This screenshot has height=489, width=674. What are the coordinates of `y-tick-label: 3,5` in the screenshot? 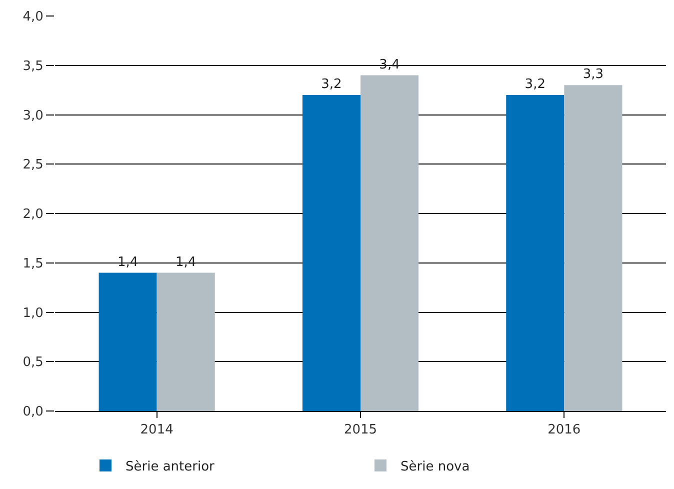 It's located at (33, 66).